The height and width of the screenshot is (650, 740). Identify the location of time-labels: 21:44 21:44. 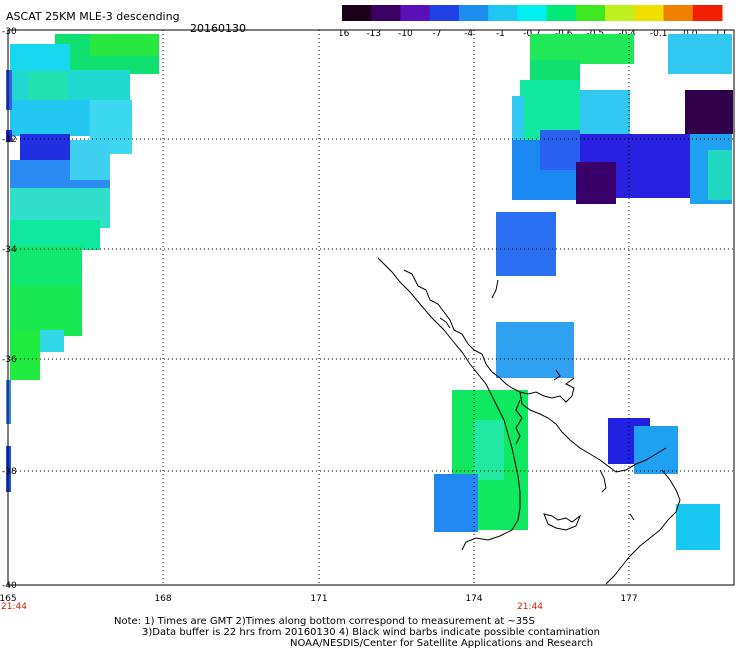
(272, 607).